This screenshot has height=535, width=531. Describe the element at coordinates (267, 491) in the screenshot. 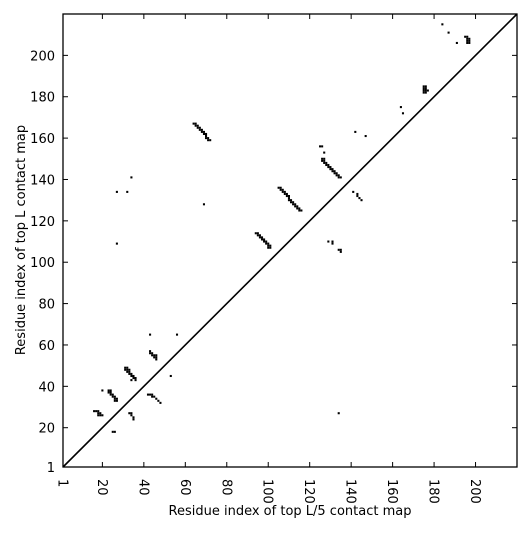

I see `x-tick-label: 100` at that location.